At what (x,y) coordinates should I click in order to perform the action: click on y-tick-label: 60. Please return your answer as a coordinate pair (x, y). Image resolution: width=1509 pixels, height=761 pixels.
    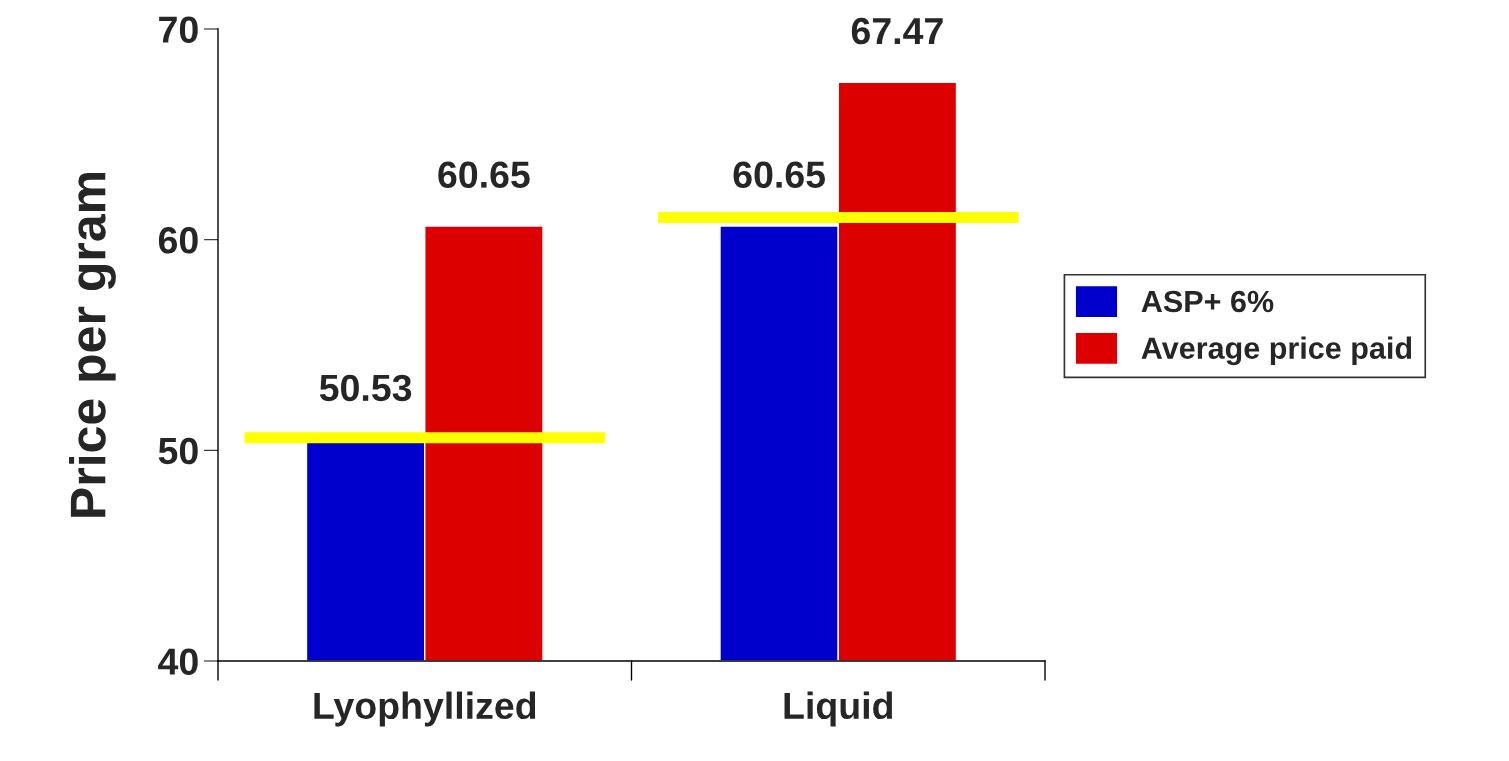
    Looking at the image, I should click on (178, 240).